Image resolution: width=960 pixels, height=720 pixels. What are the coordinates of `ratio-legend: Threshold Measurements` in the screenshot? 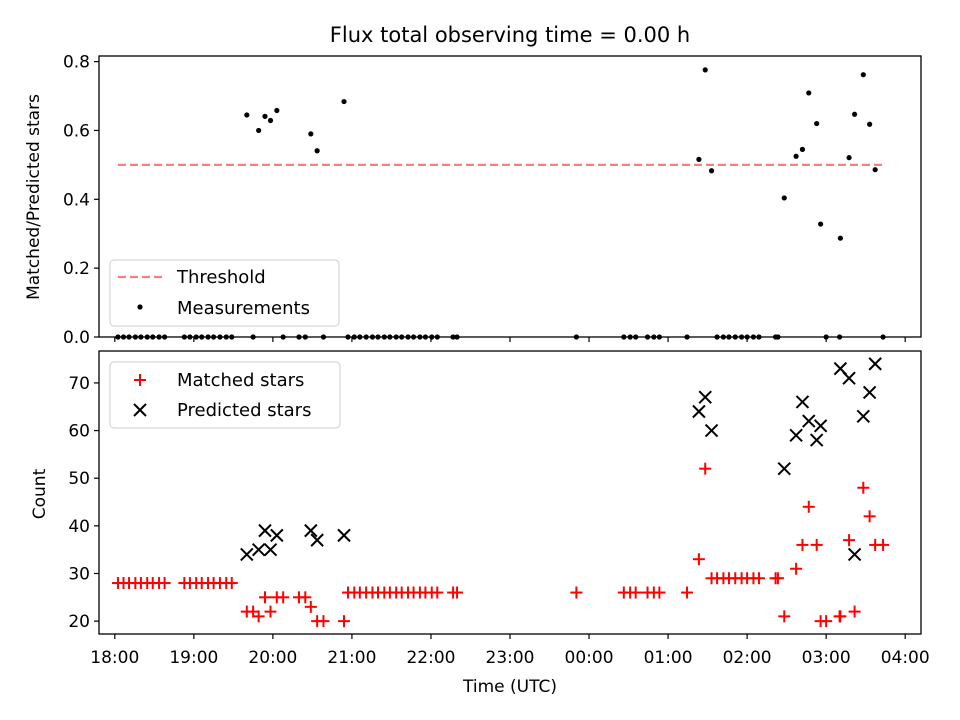 It's located at (224, 293).